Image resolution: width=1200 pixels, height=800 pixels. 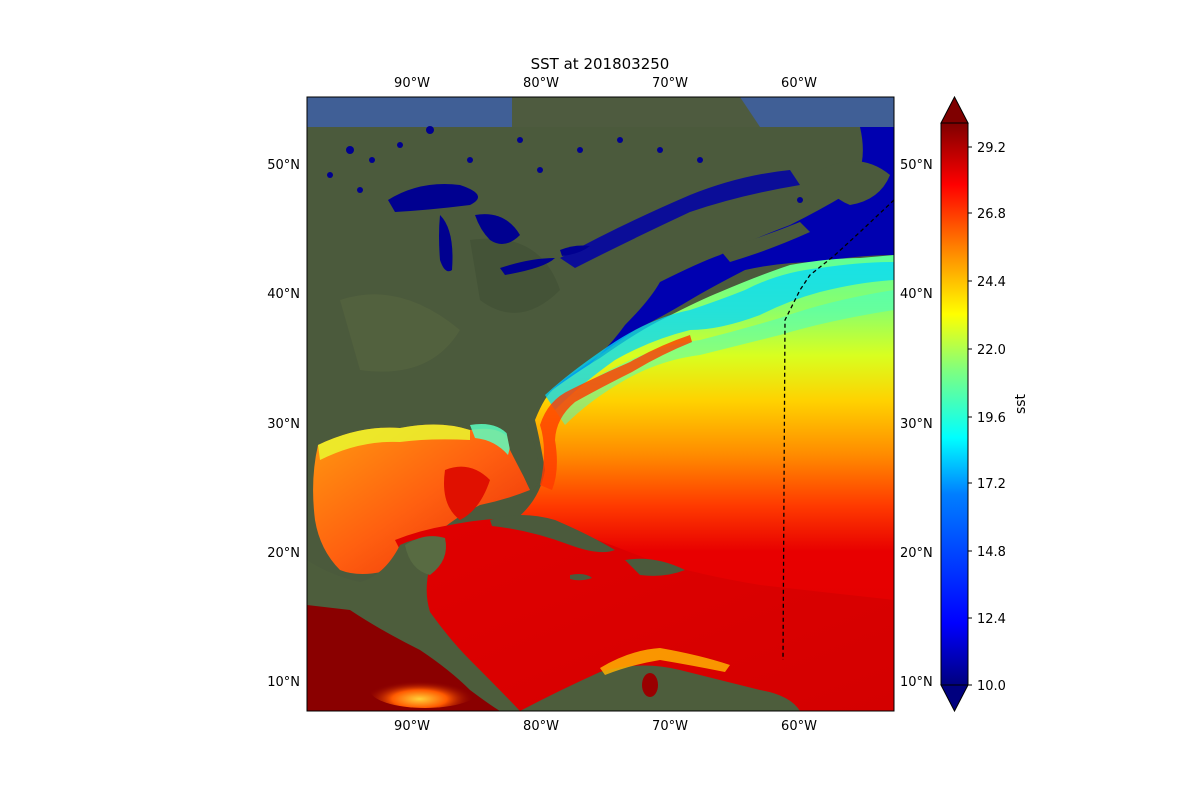 What do you see at coordinates (400, 333) in the screenshot?
I see `land-shade` at bounding box center [400, 333].